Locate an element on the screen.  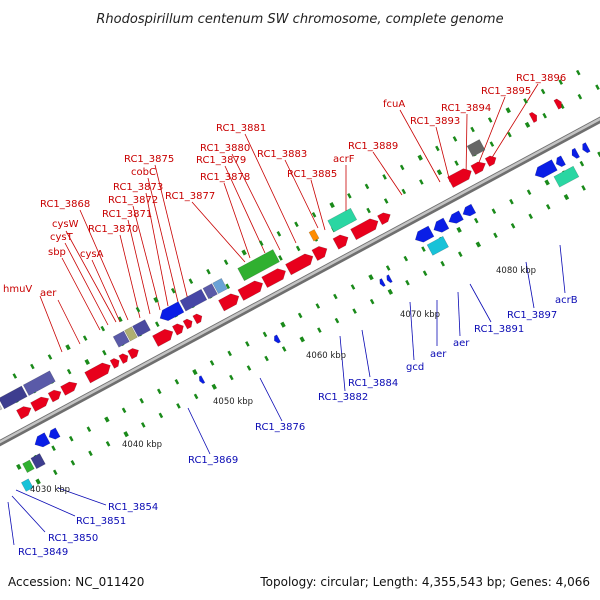
gene-label: RC1_3881 is located at coordinates (241, 128).